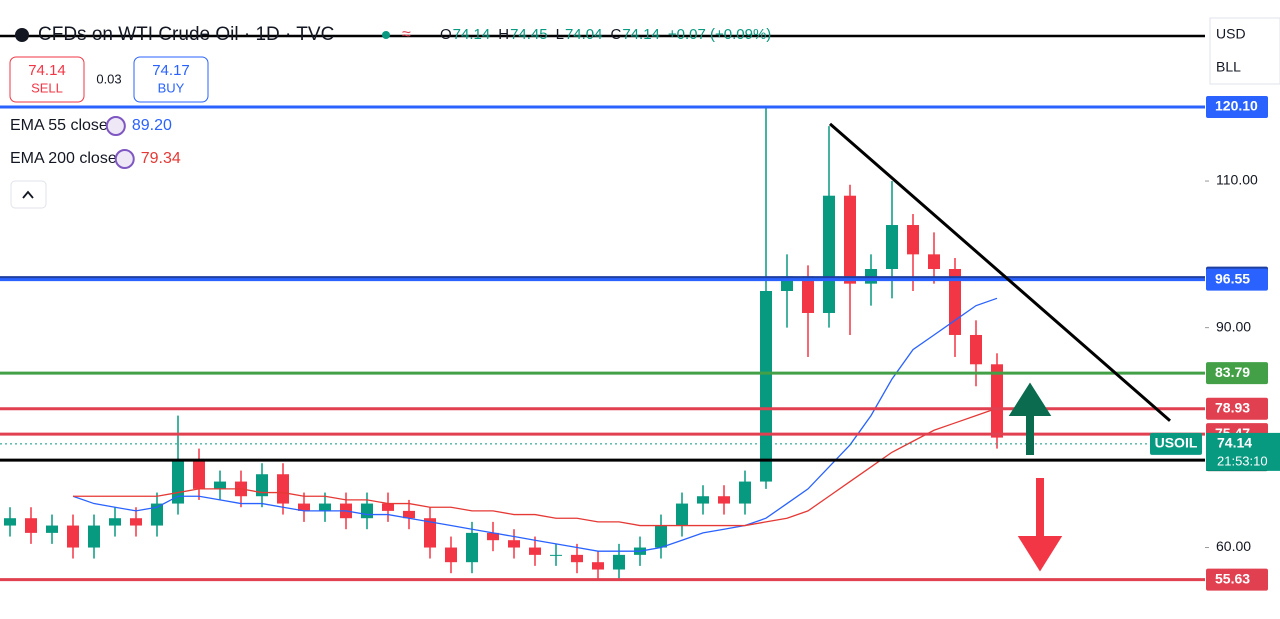  What do you see at coordinates (1233, 326) in the screenshot?
I see `y-tick-label: 90.00` at bounding box center [1233, 326].